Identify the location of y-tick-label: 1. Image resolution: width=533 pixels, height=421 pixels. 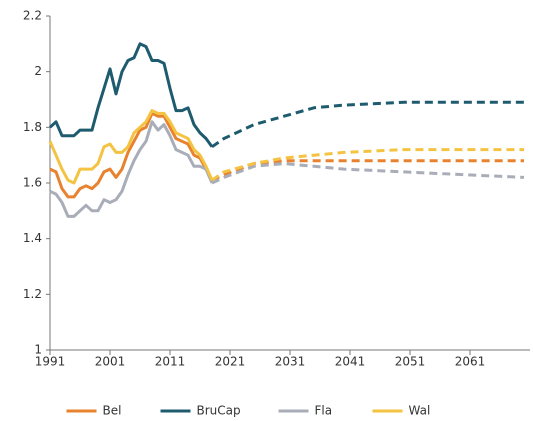
(38, 350).